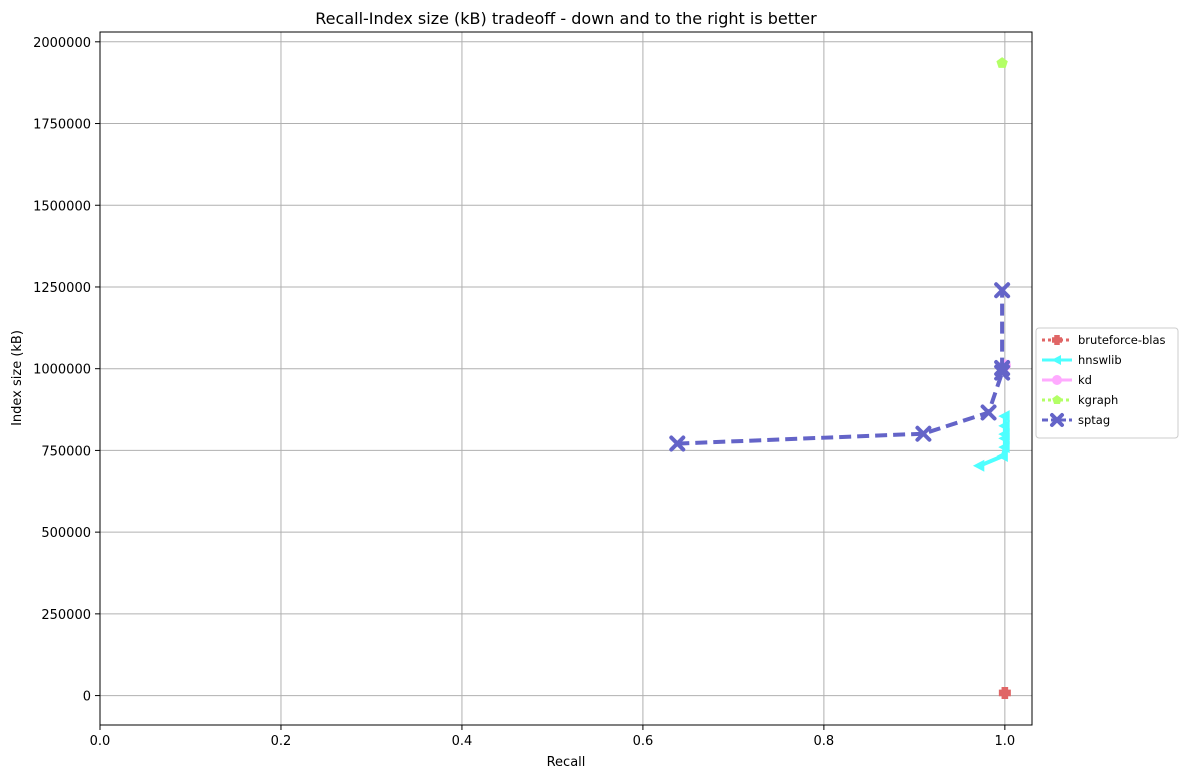  I want to click on y-tick-label: 1250000, so click(62, 288).